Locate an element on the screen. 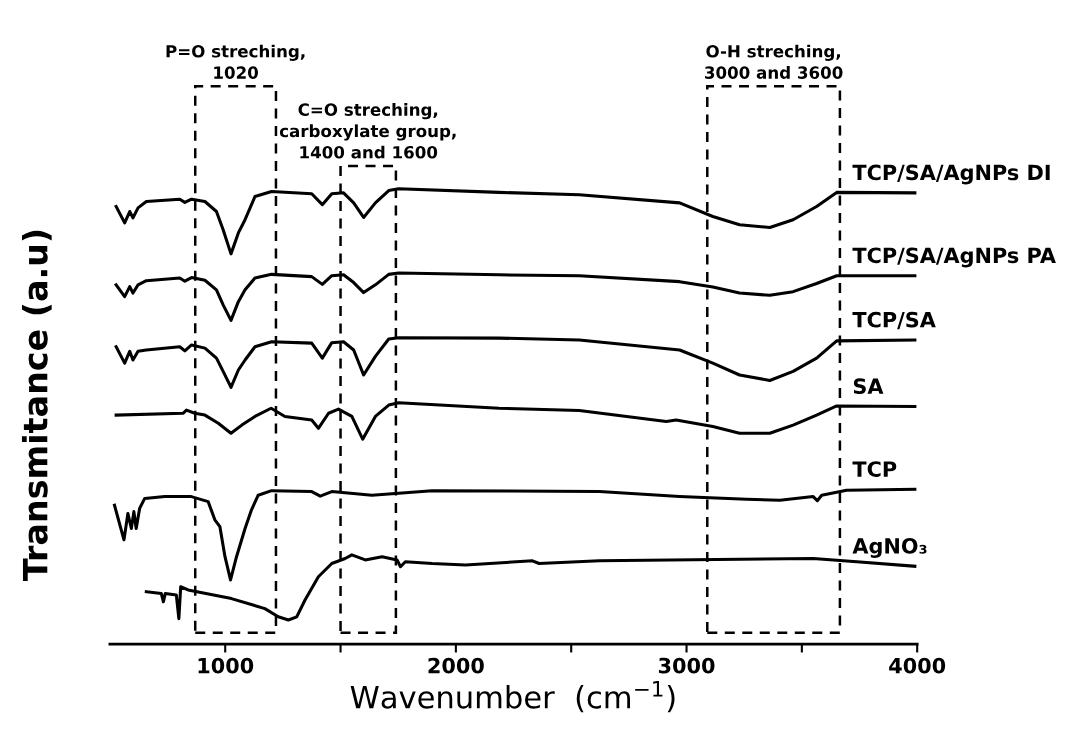 The width and height of the screenshot is (1088, 749). series-label: SA is located at coordinates (868, 386).